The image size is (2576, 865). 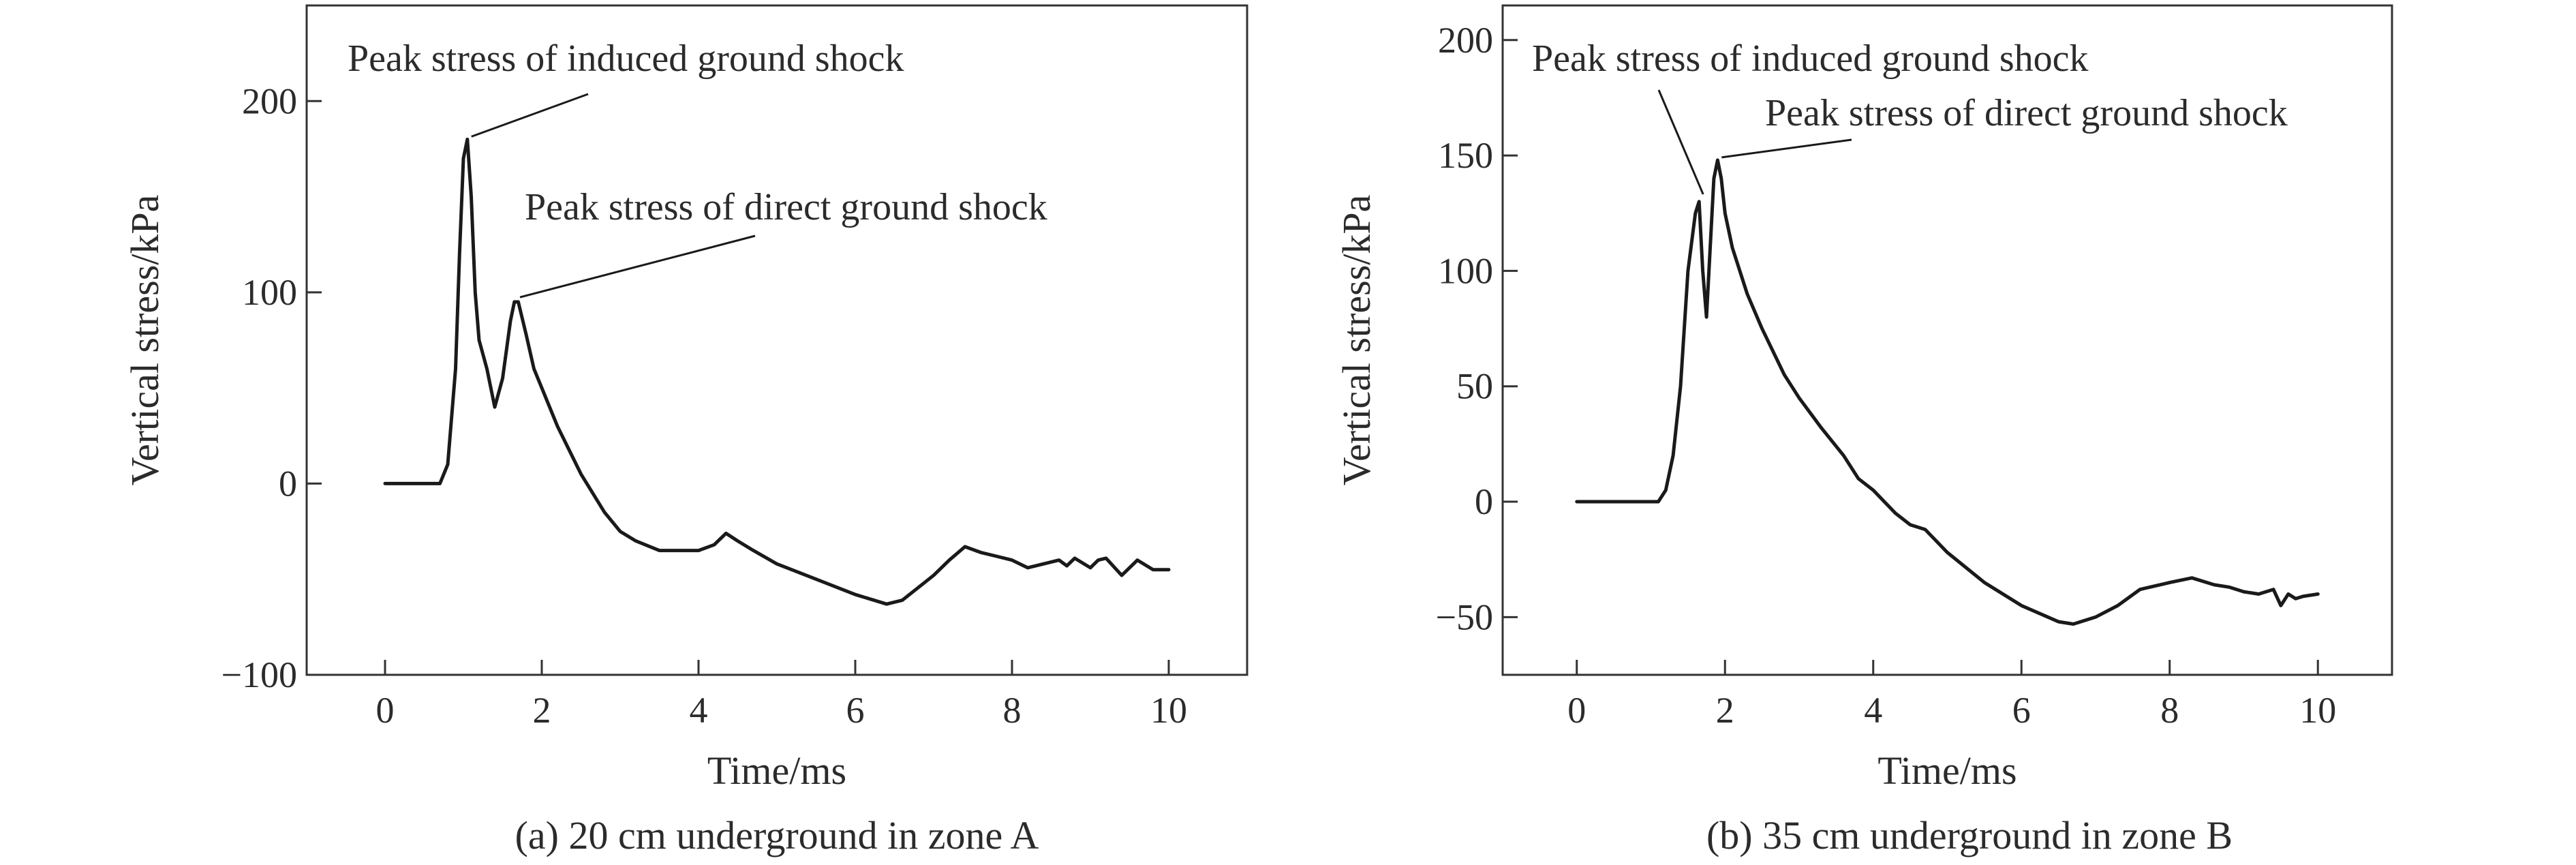 What do you see at coordinates (259, 674) in the screenshot?
I see `y-tick-label: −100` at bounding box center [259, 674].